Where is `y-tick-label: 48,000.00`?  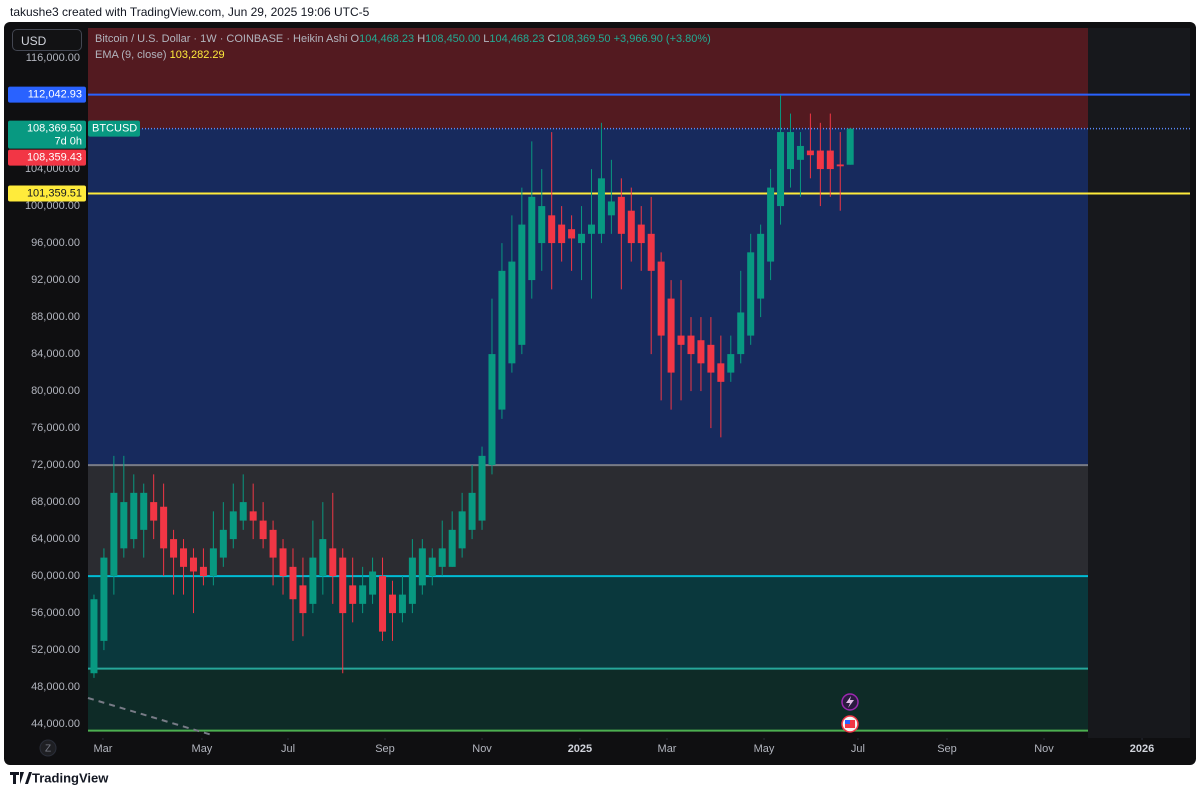
y-tick-label: 48,000.00 is located at coordinates (55, 687).